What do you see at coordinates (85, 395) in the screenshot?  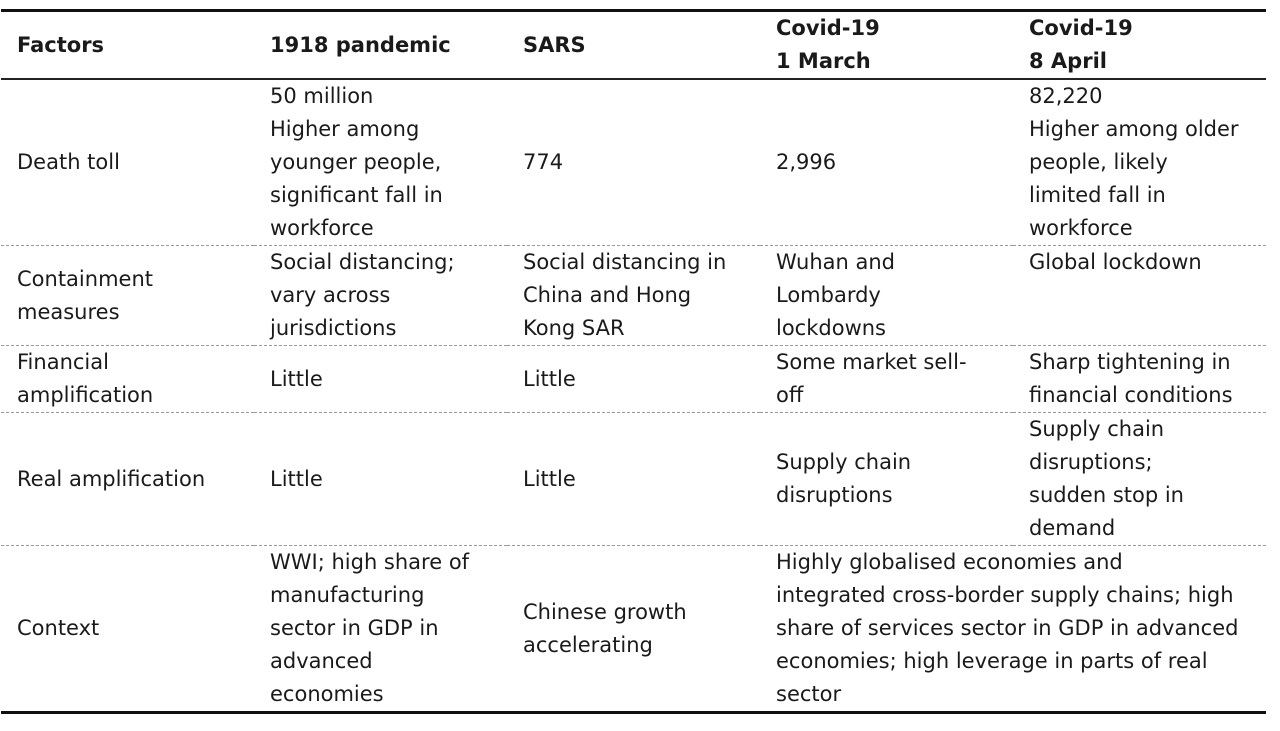 I see `cell-line: amplification` at bounding box center [85, 395].